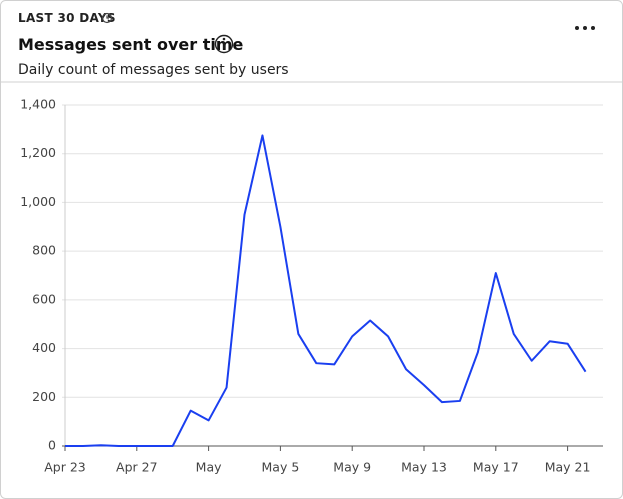  I want to click on y-tick-label: 1,000, so click(38, 201).